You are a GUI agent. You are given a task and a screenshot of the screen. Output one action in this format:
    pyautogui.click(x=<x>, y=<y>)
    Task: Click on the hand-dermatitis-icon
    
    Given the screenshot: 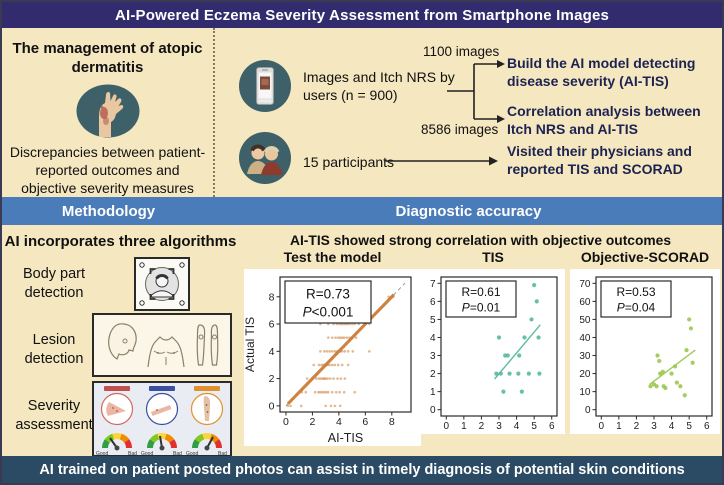 What is the action you would take?
    pyautogui.click(x=108, y=111)
    